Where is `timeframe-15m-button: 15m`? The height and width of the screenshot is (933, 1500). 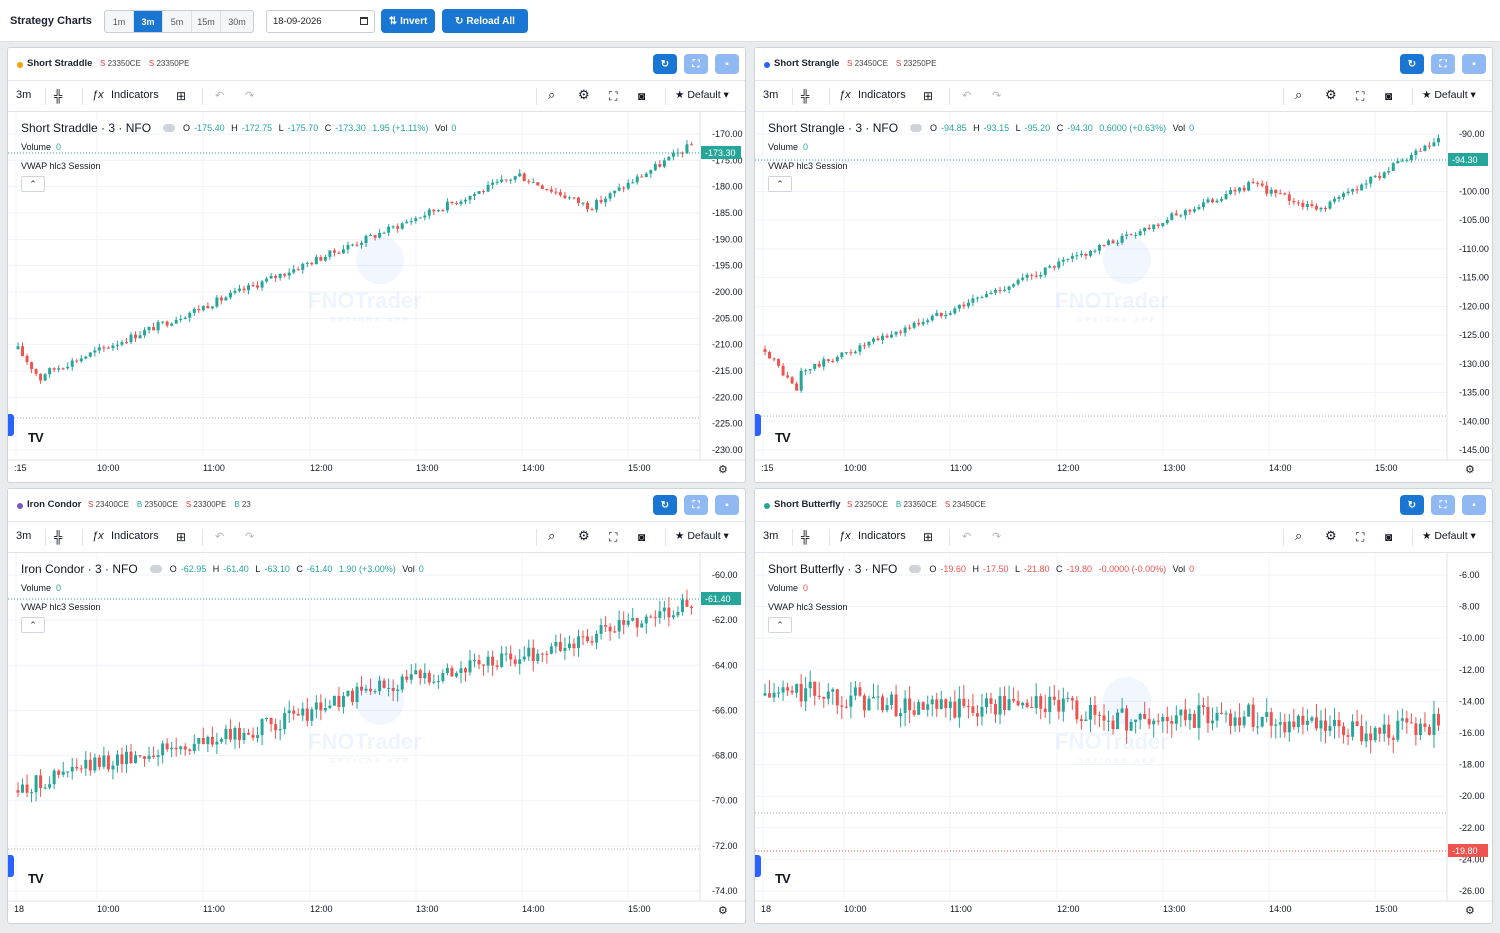
timeframe-15m-button: 15m is located at coordinates (206, 21).